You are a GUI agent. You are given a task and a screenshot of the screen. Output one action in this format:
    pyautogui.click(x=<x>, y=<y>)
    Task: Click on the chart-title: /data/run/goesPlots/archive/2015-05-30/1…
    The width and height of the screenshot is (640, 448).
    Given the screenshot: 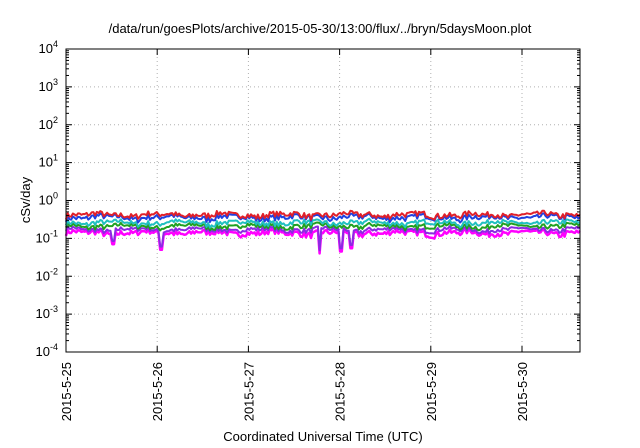 What is the action you would take?
    pyautogui.click(x=320, y=28)
    